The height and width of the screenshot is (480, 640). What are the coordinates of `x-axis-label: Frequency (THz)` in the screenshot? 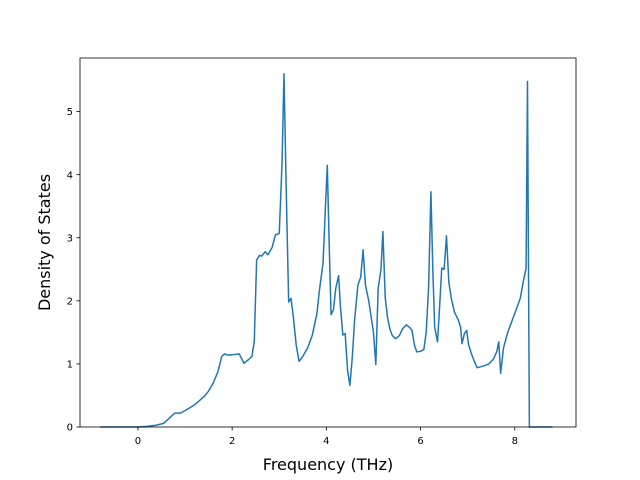 It's located at (328, 464).